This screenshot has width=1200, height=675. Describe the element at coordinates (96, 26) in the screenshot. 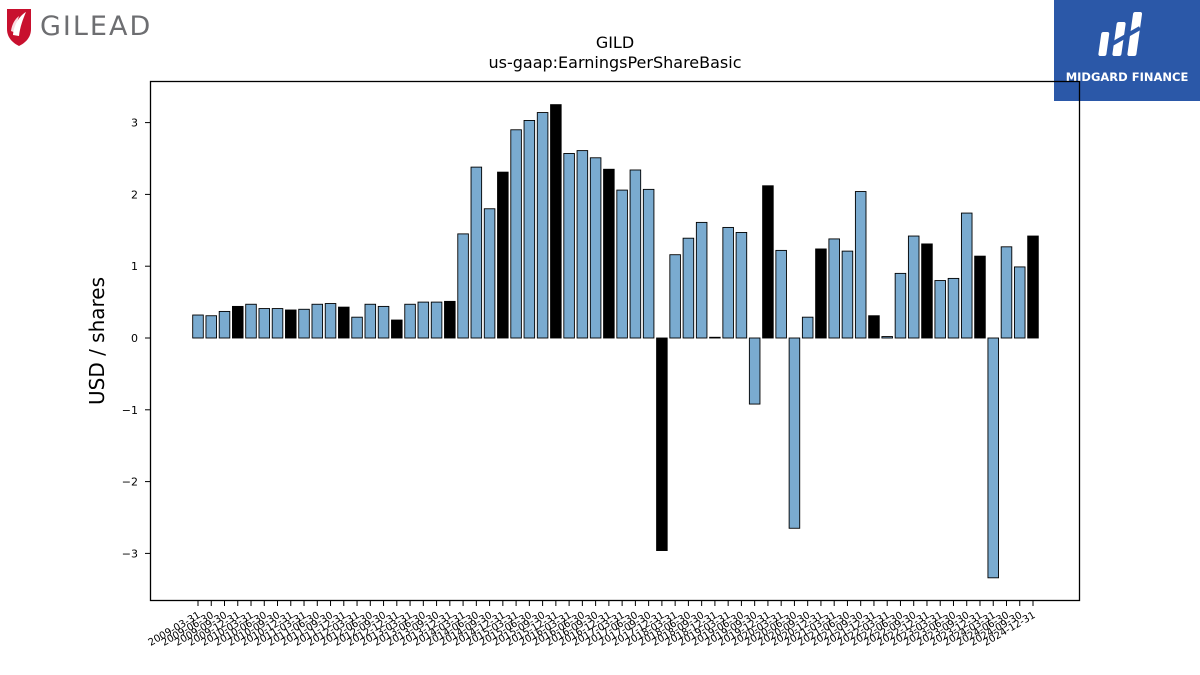

I see `gilead-wordmark: GILEAD` at that location.